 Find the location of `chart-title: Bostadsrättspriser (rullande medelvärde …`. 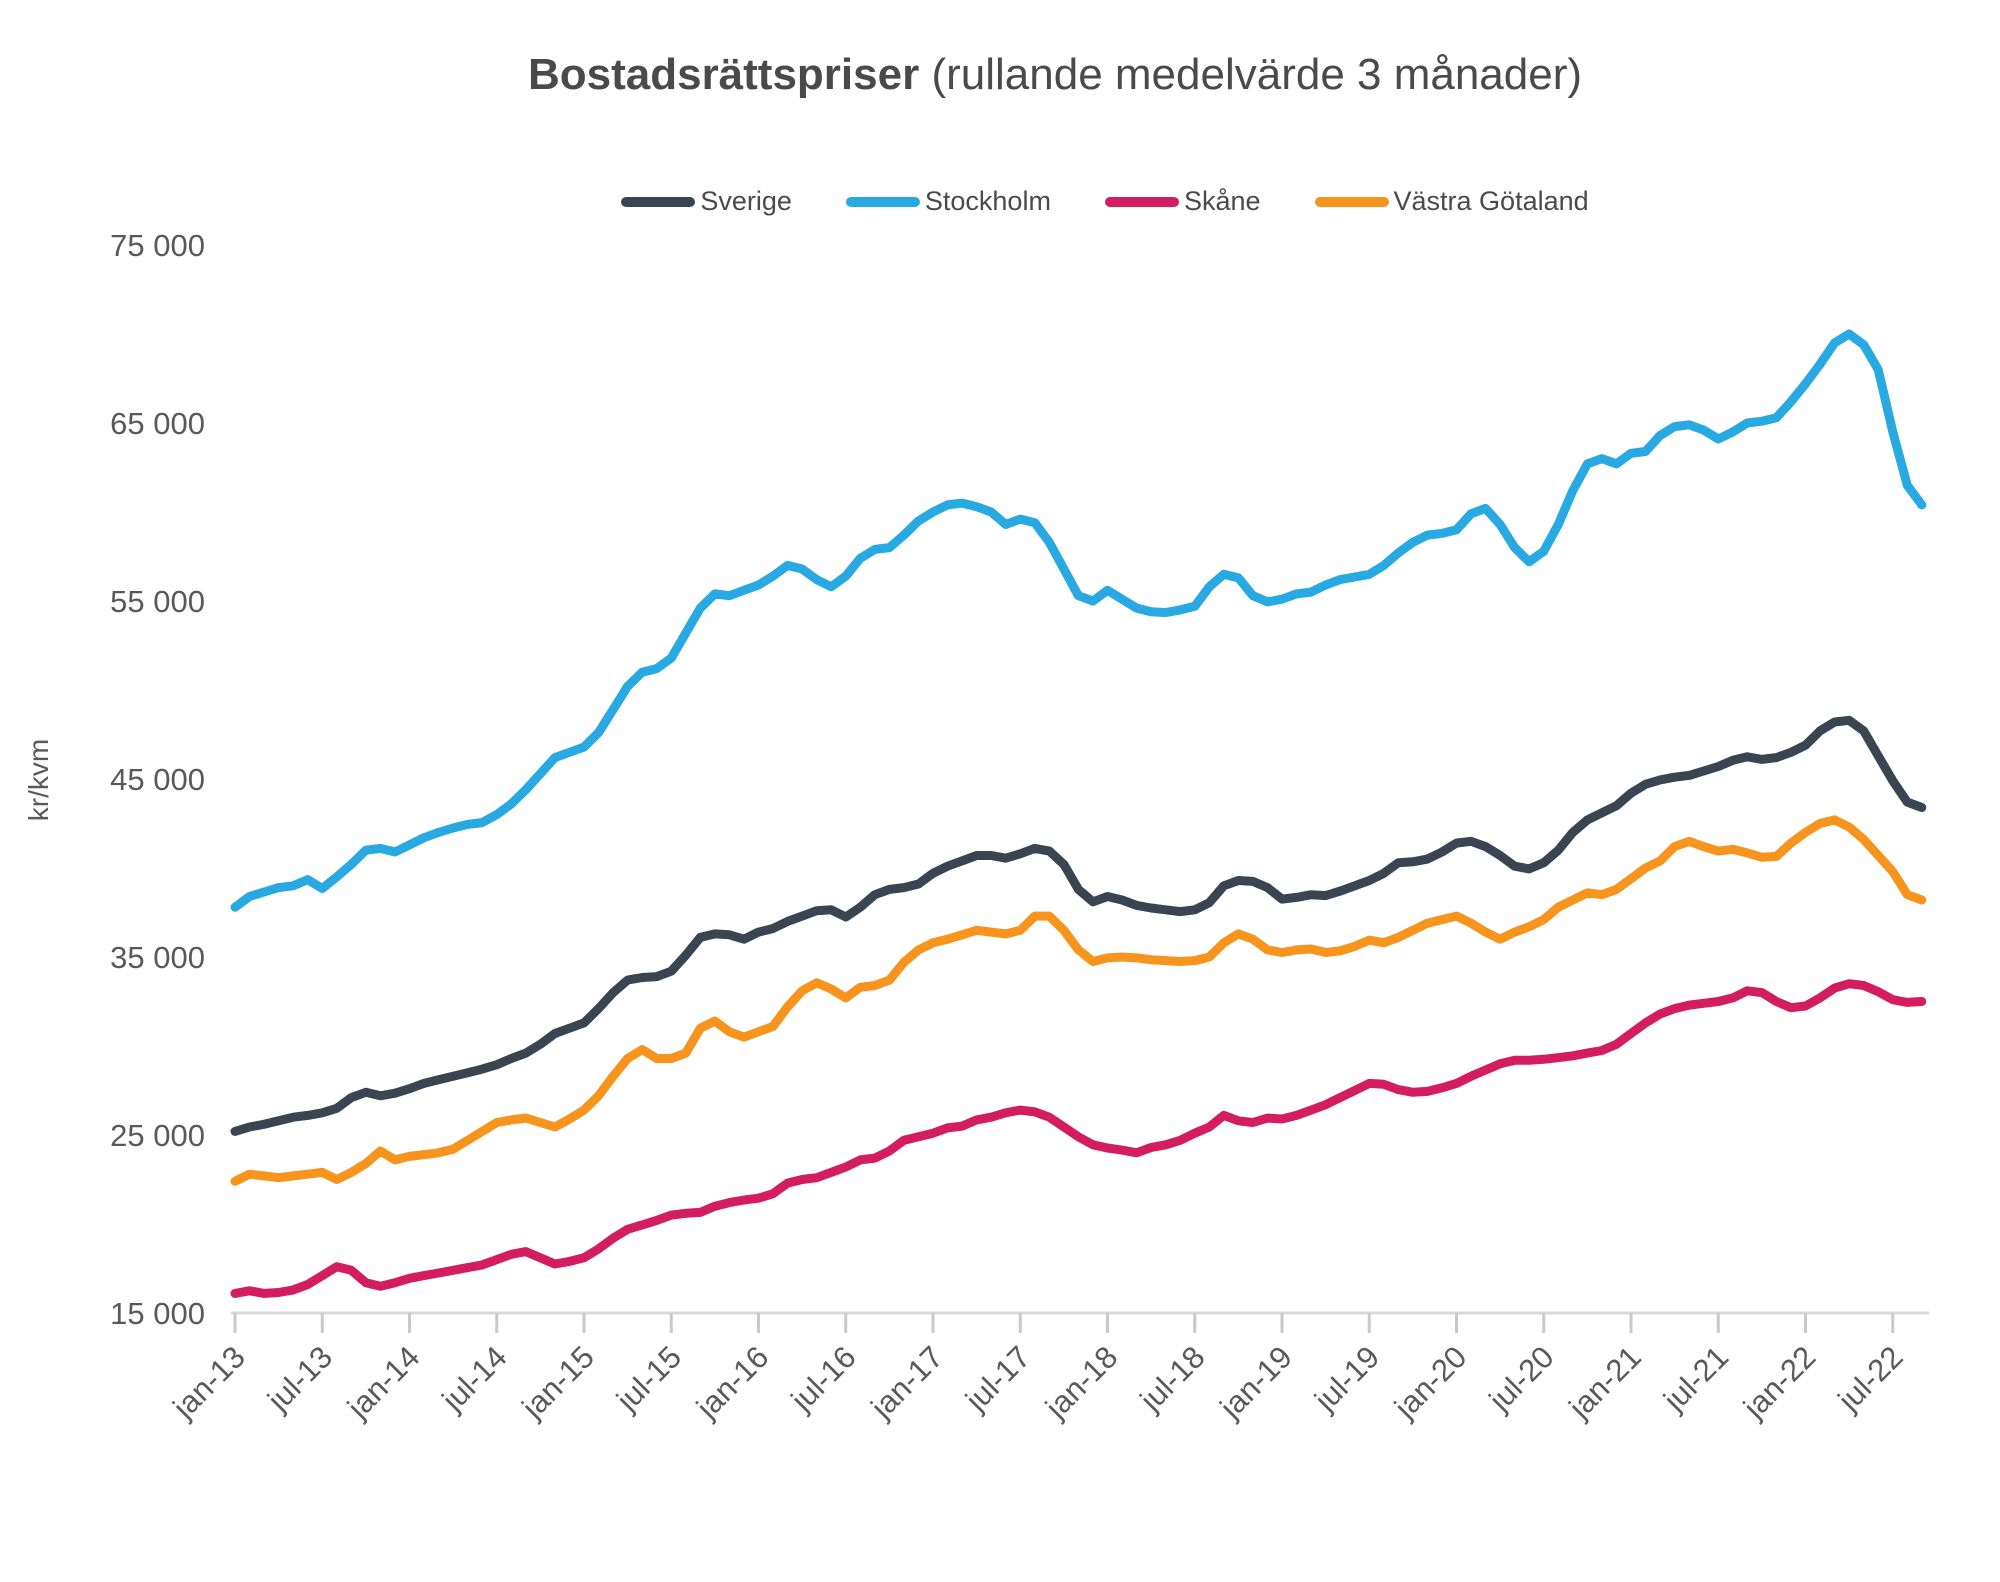

chart-title: Bostadsrättspriser (rullande medelvärde … is located at coordinates (1027, 75).